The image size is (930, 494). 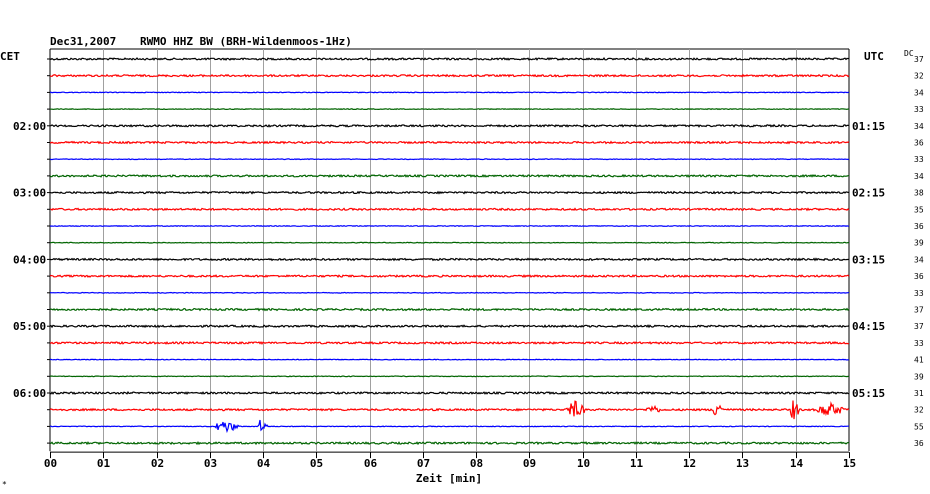 I want to click on x-tick-label: 07, so click(x=423, y=463).